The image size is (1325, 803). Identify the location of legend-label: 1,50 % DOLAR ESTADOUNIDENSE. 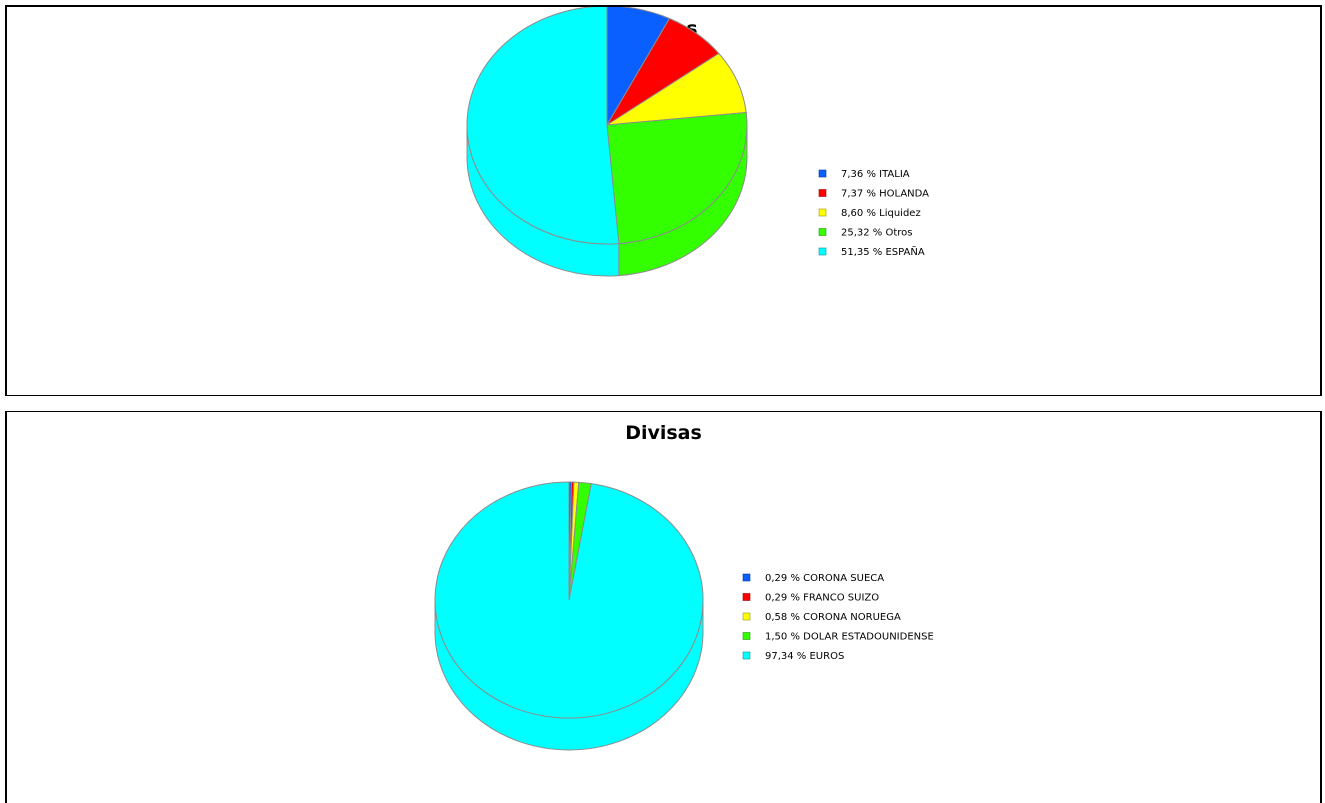
(849, 637).